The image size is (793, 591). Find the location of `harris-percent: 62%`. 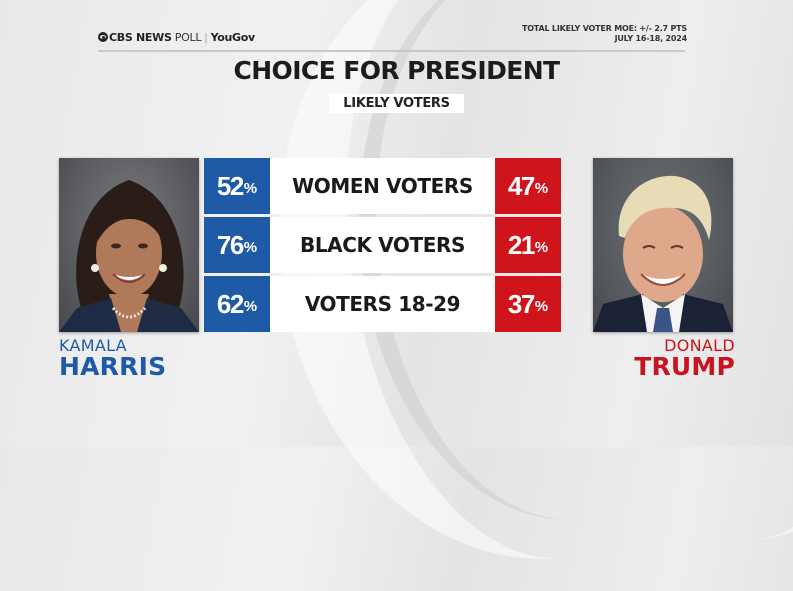

harris-percent: 62% is located at coordinates (237, 304).